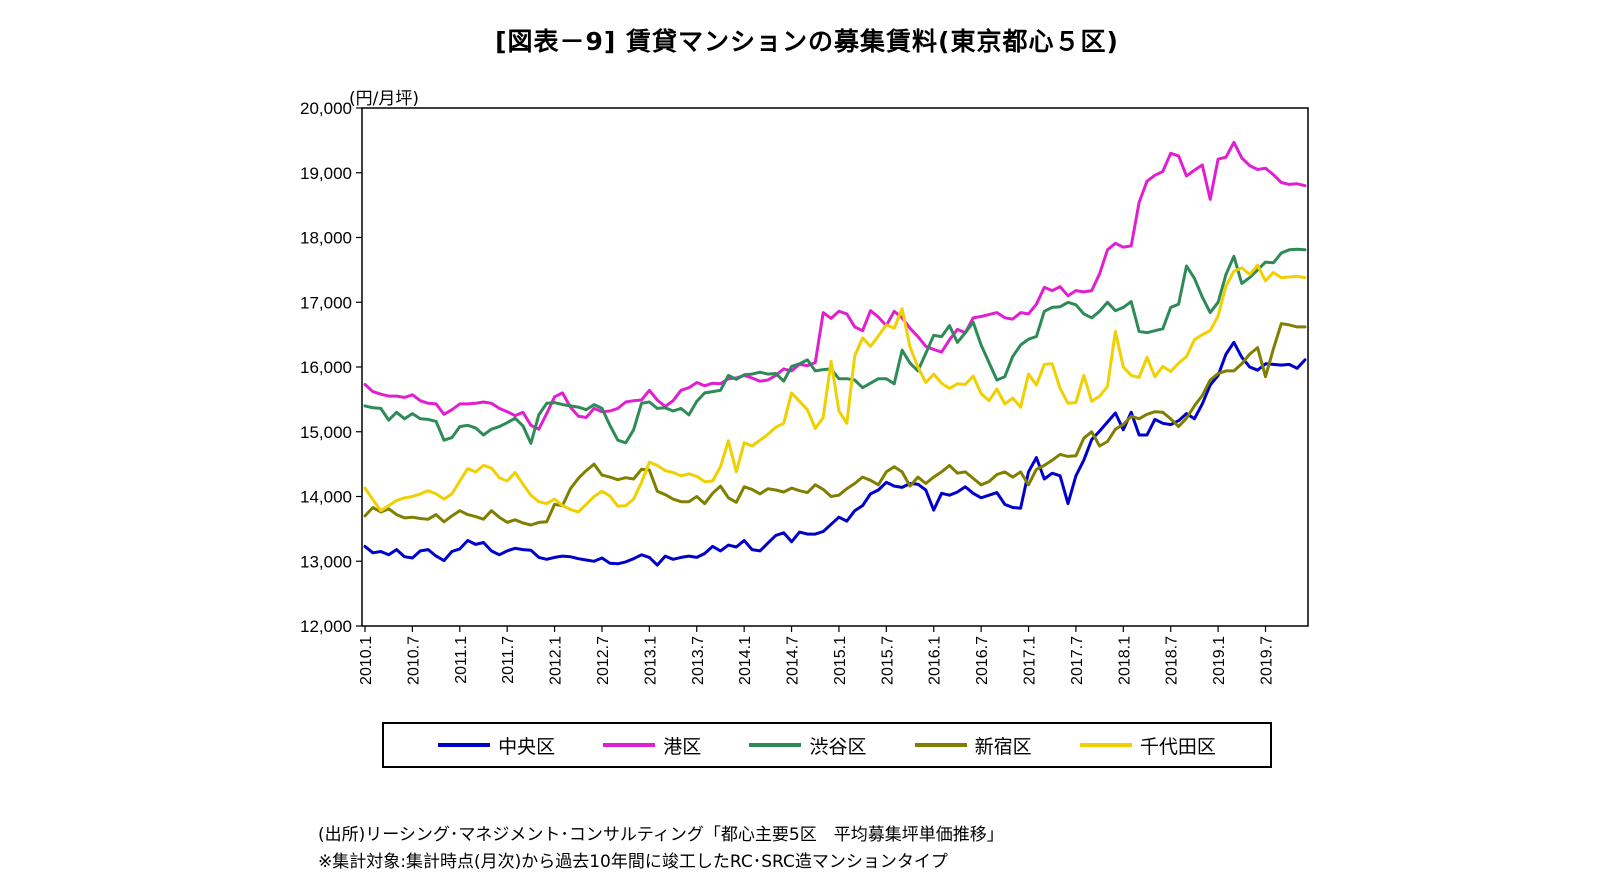 The height and width of the screenshot is (882, 1614). Describe the element at coordinates (326, 561) in the screenshot. I see `y-tick-label: 13,000` at that location.